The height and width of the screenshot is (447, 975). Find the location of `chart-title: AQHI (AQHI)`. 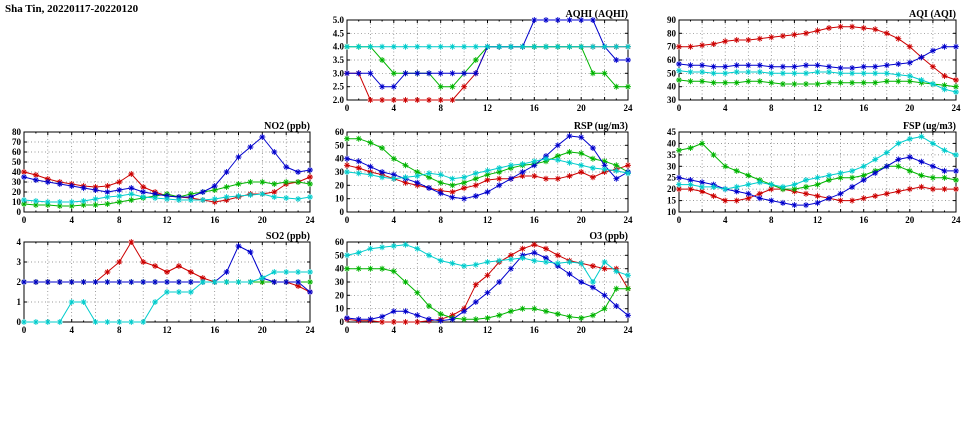

chart-title: AQHI (AQHI) is located at coordinates (597, 14).